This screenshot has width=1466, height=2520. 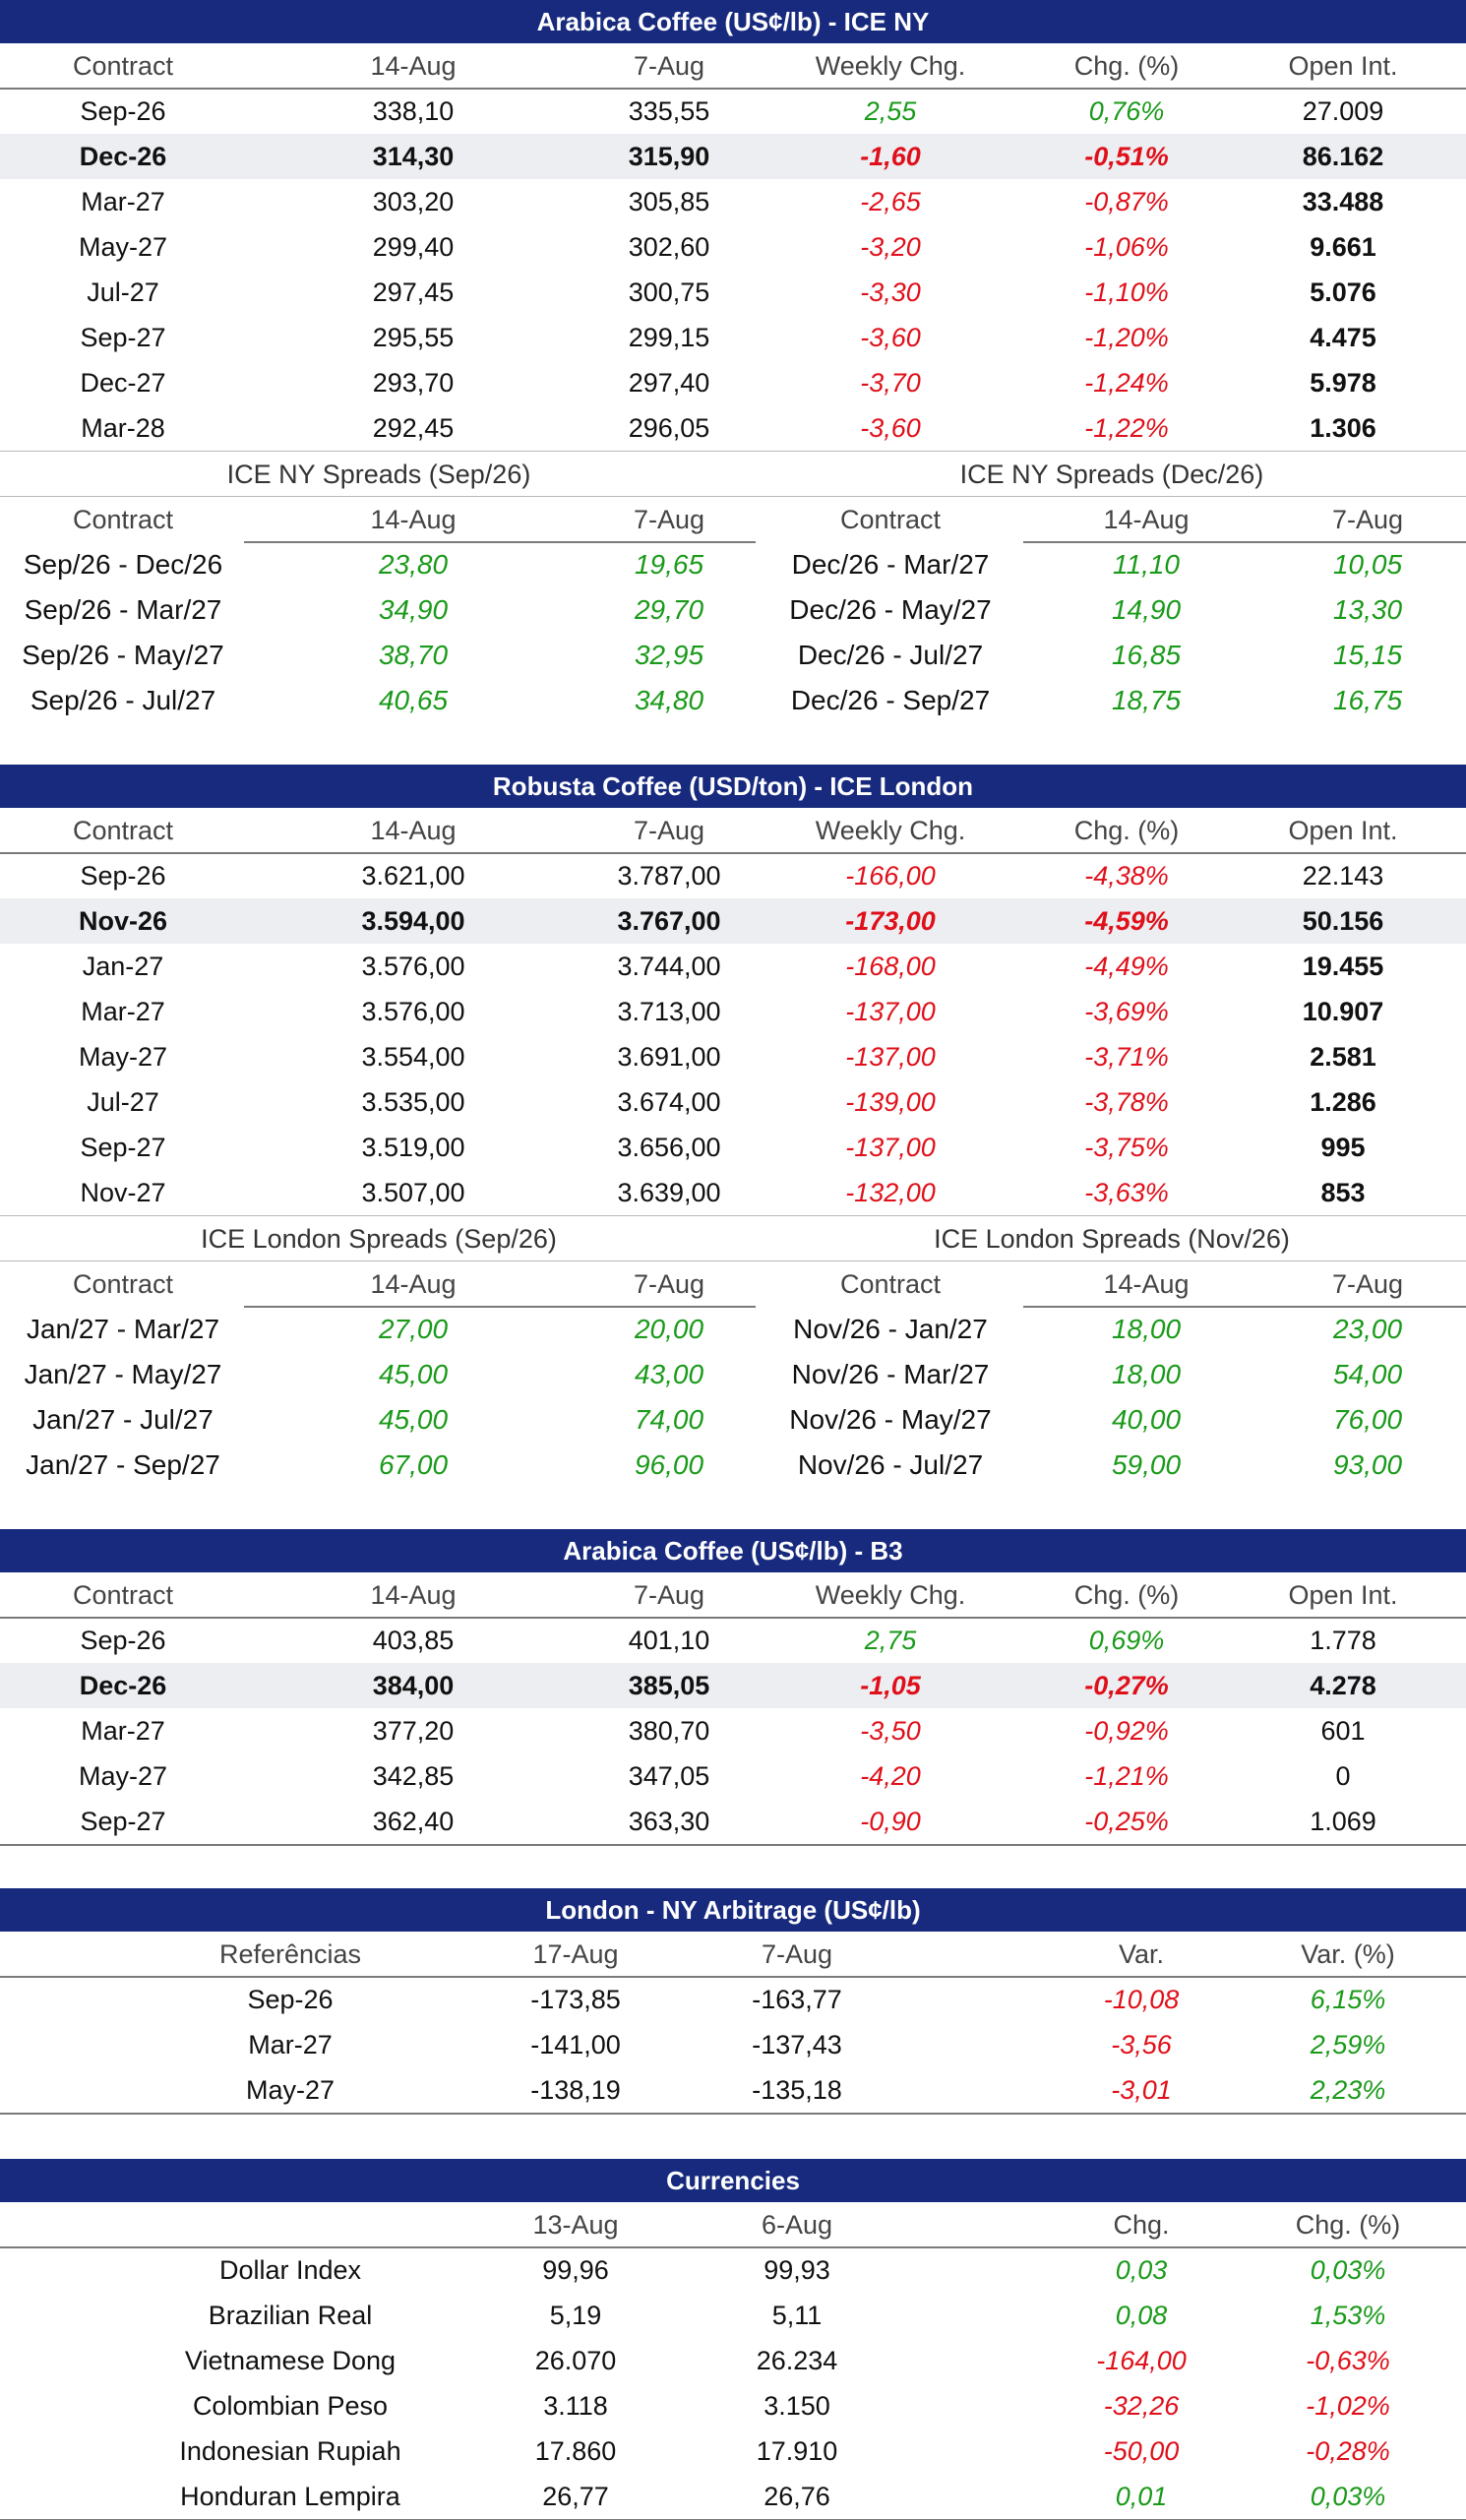 What do you see at coordinates (1348, 2090) in the screenshot?
I see `change-pct-cell: 2,23%` at bounding box center [1348, 2090].